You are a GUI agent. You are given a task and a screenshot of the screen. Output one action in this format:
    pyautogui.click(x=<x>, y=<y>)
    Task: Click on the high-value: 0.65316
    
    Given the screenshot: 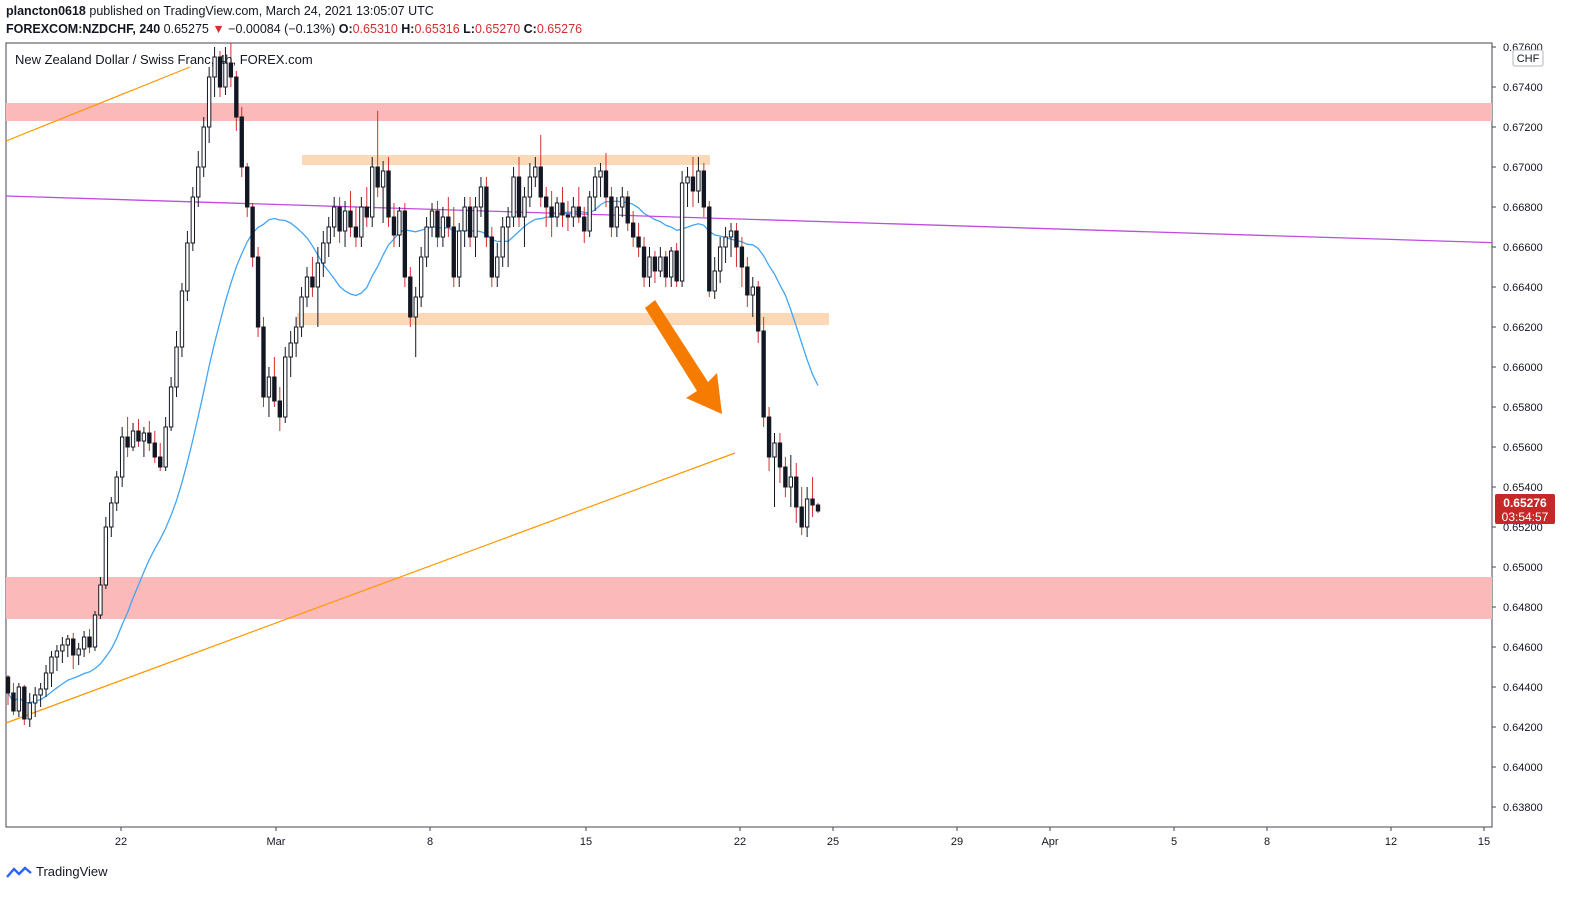 What is the action you would take?
    pyautogui.click(x=437, y=29)
    